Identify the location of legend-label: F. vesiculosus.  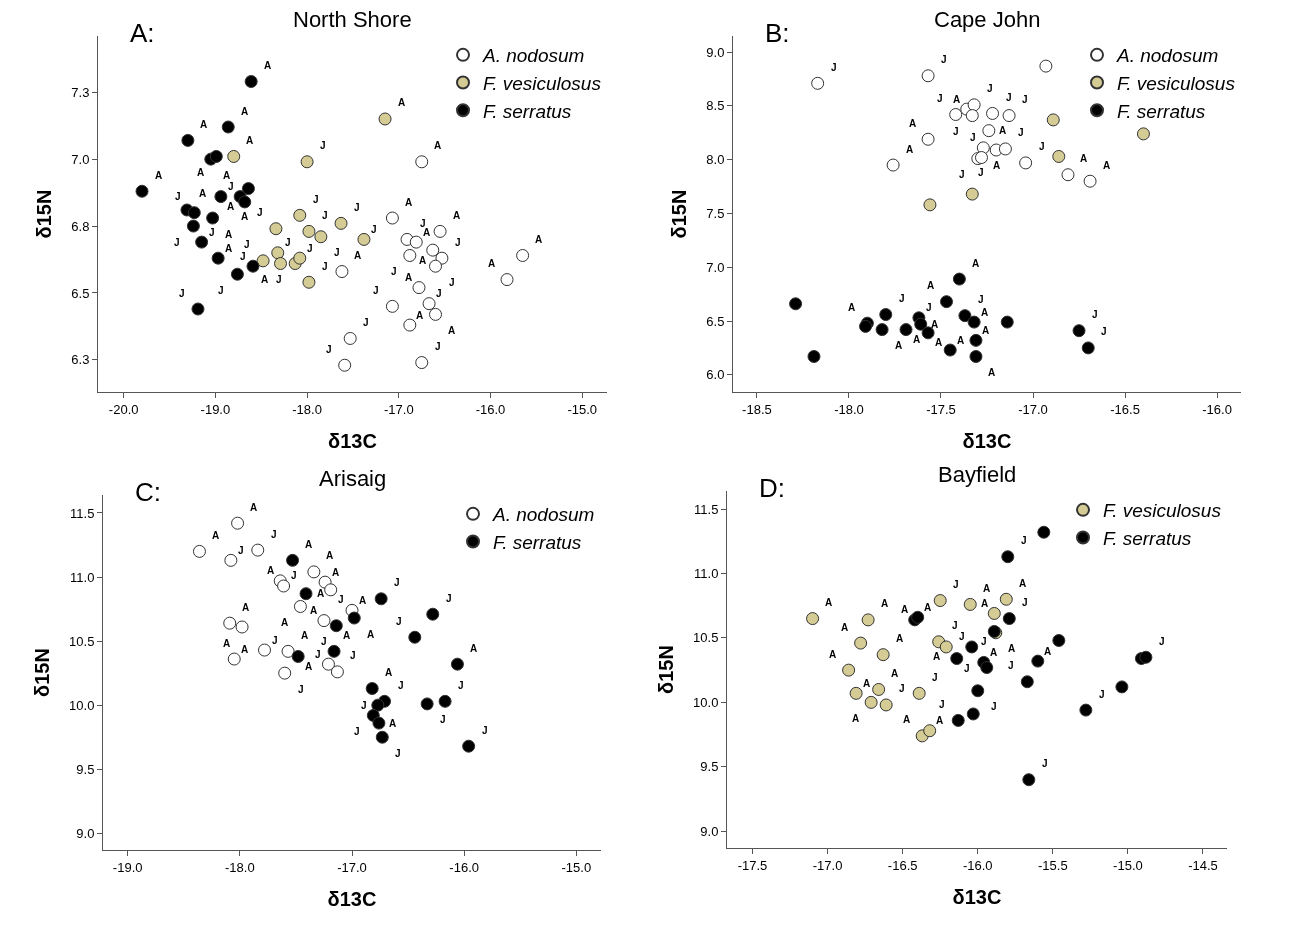
(1162, 511).